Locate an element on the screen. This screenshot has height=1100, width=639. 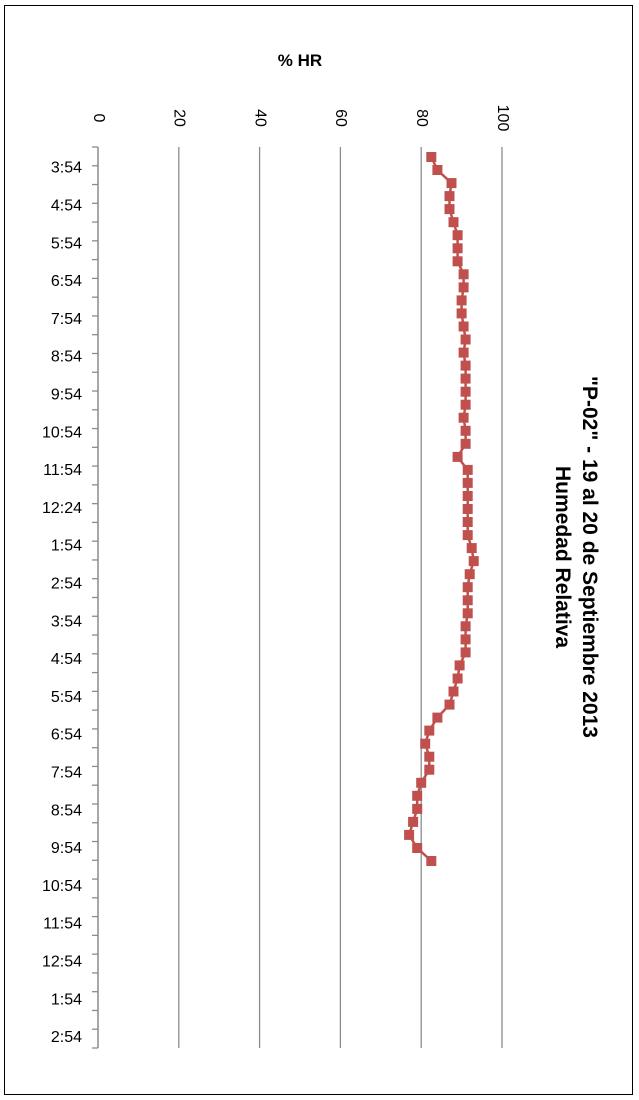
chart-title: "P-02" - 19 al 20 de Septiembre 2013 is located at coordinates (589, 557).